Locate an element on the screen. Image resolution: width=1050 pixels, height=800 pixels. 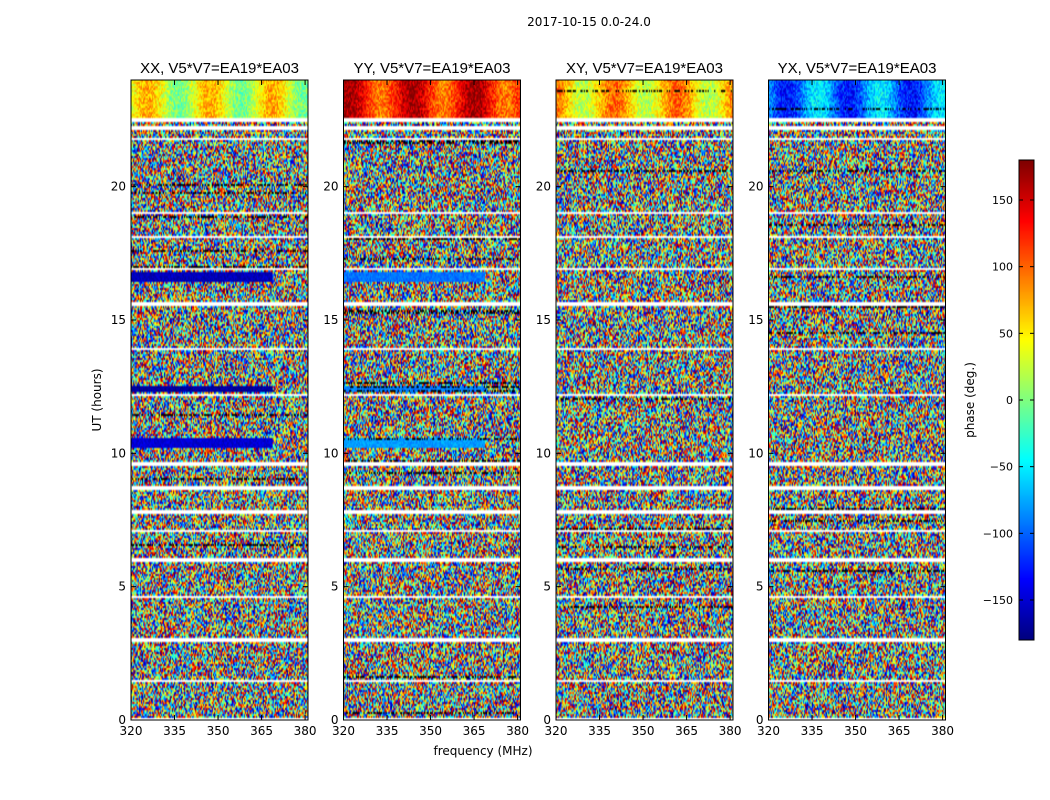
colorbar-ticks: 150 100 50 0 −50 −100 −150 is located at coordinates (1008, 400).